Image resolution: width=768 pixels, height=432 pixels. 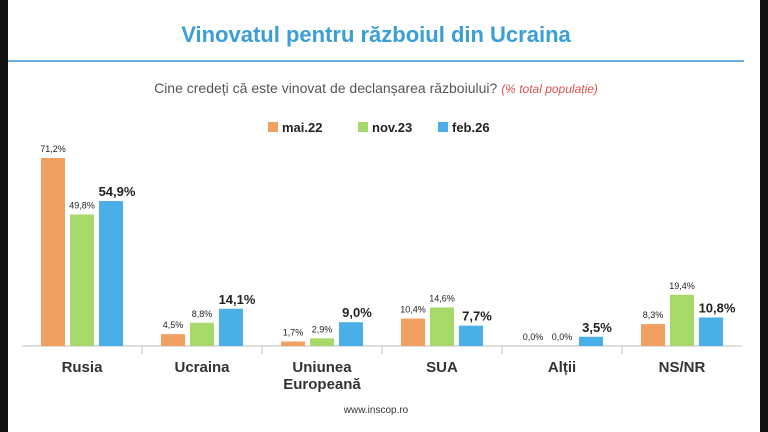 I want to click on bar-mai.22-0, so click(x=53, y=252).